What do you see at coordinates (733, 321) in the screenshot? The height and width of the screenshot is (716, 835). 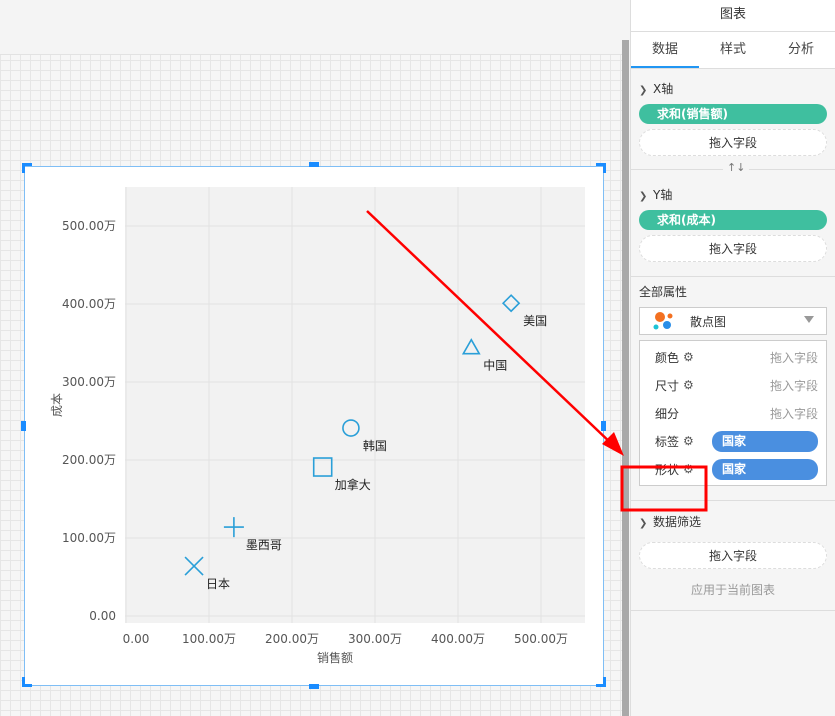 I see `chart-type-select: 散点图` at bounding box center [733, 321].